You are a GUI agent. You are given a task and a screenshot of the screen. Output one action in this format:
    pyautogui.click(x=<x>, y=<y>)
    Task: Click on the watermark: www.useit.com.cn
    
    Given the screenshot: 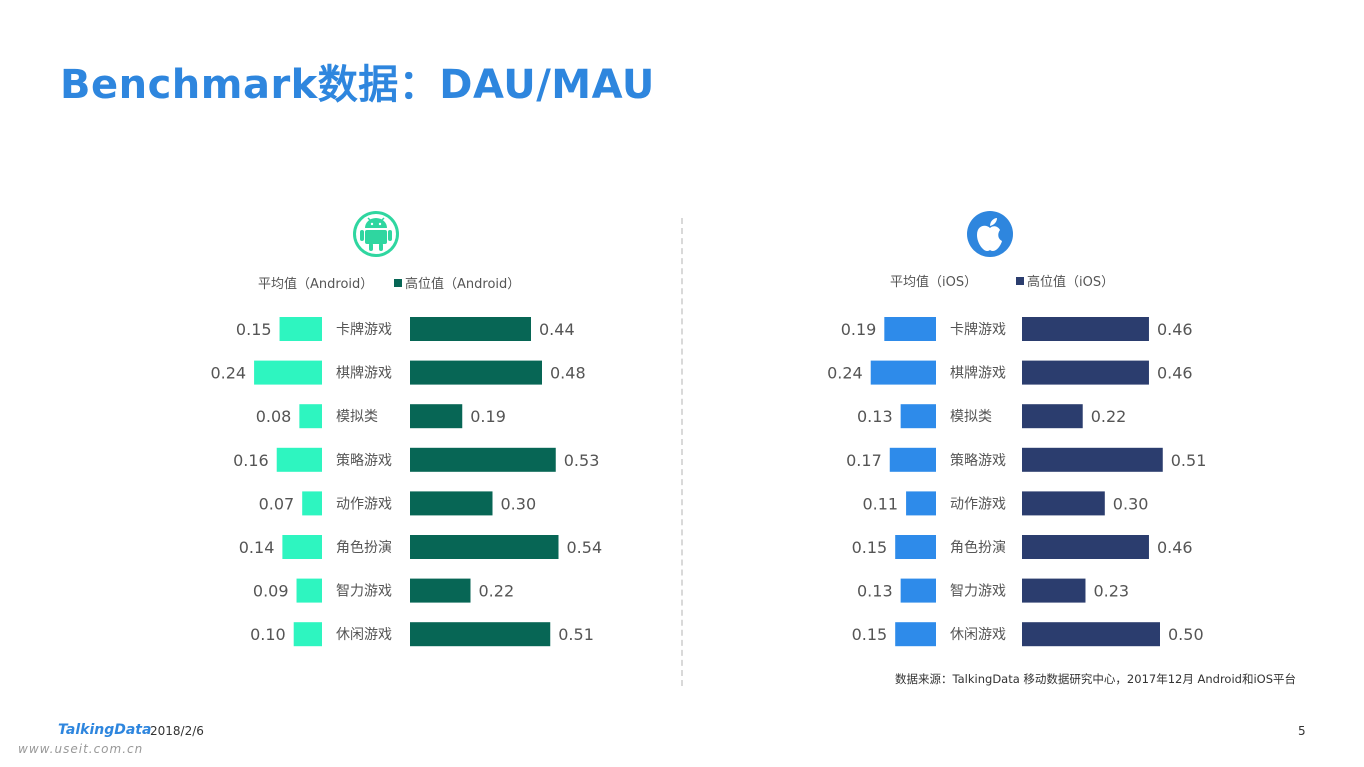 What is the action you would take?
    pyautogui.click(x=81, y=749)
    